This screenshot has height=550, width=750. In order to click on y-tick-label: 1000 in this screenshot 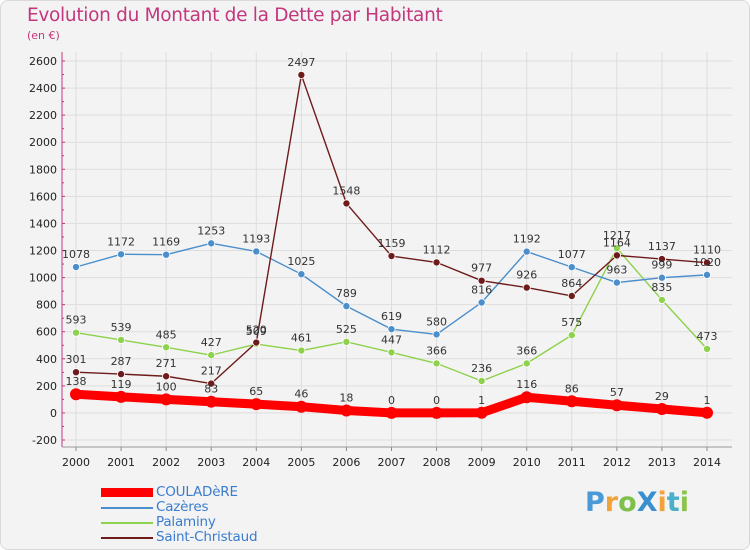, I will do `click(43, 278)`.